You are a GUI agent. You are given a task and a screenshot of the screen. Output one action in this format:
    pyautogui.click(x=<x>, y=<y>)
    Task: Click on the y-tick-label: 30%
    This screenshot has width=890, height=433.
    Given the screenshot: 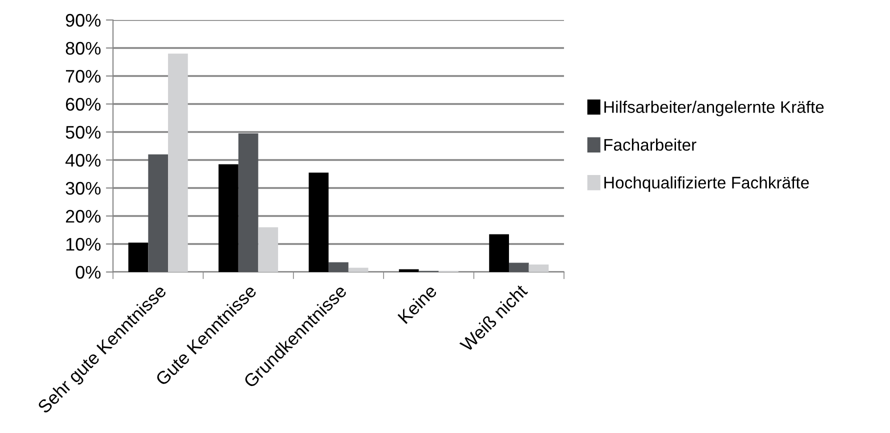 What is the action you would take?
    pyautogui.click(x=83, y=188)
    